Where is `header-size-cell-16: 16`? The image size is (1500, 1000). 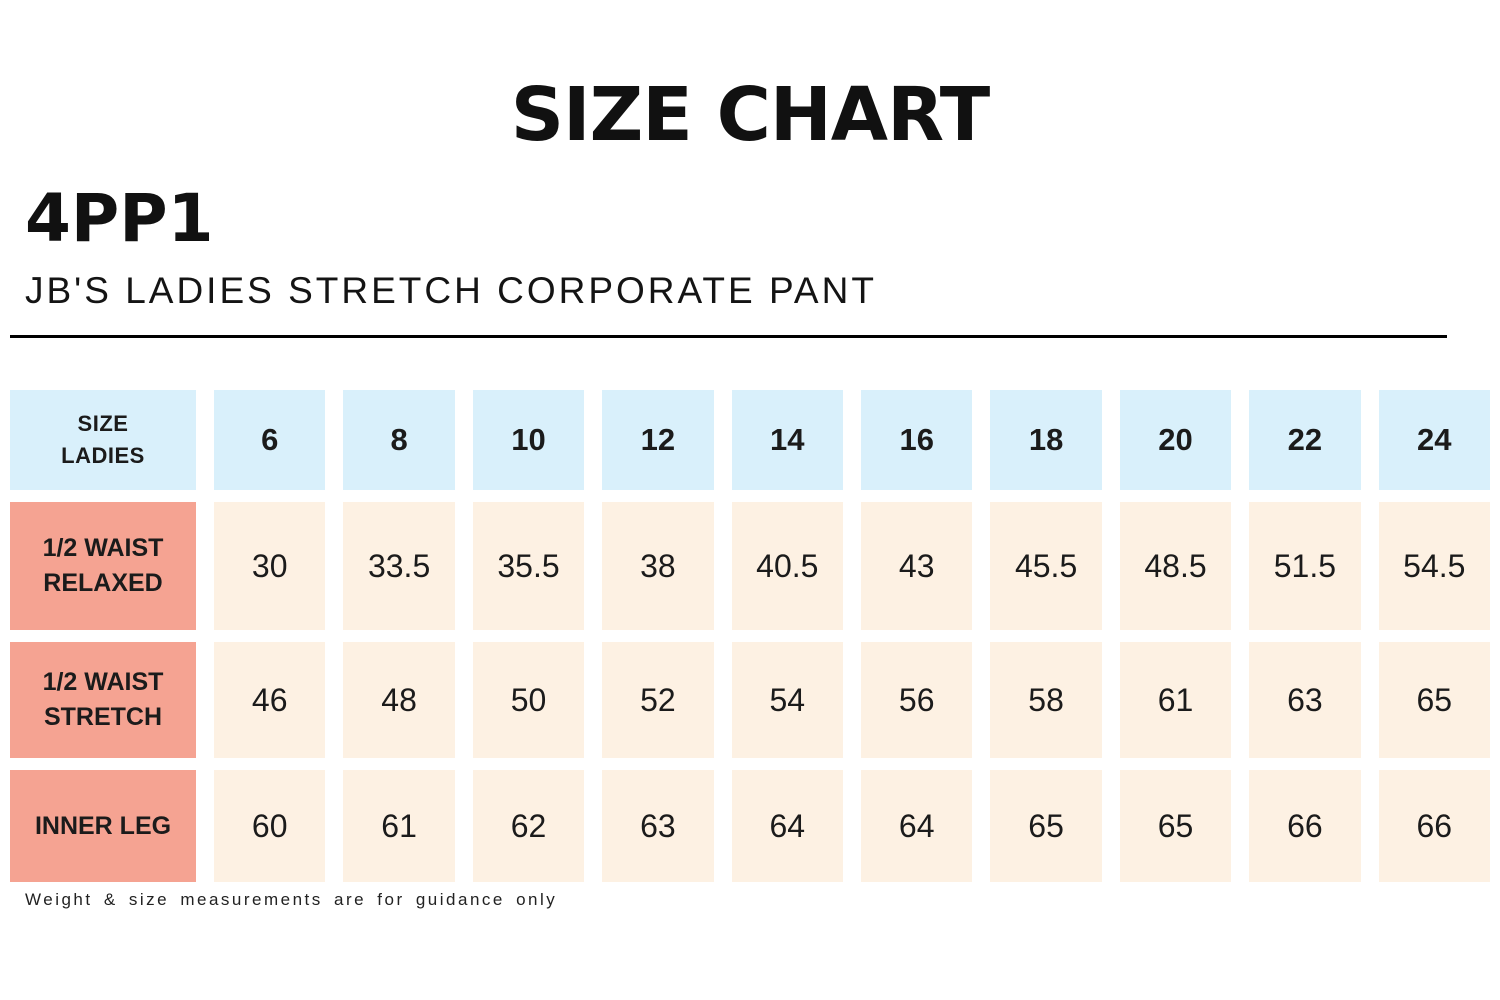 header-size-cell-16: 16 is located at coordinates (917, 440).